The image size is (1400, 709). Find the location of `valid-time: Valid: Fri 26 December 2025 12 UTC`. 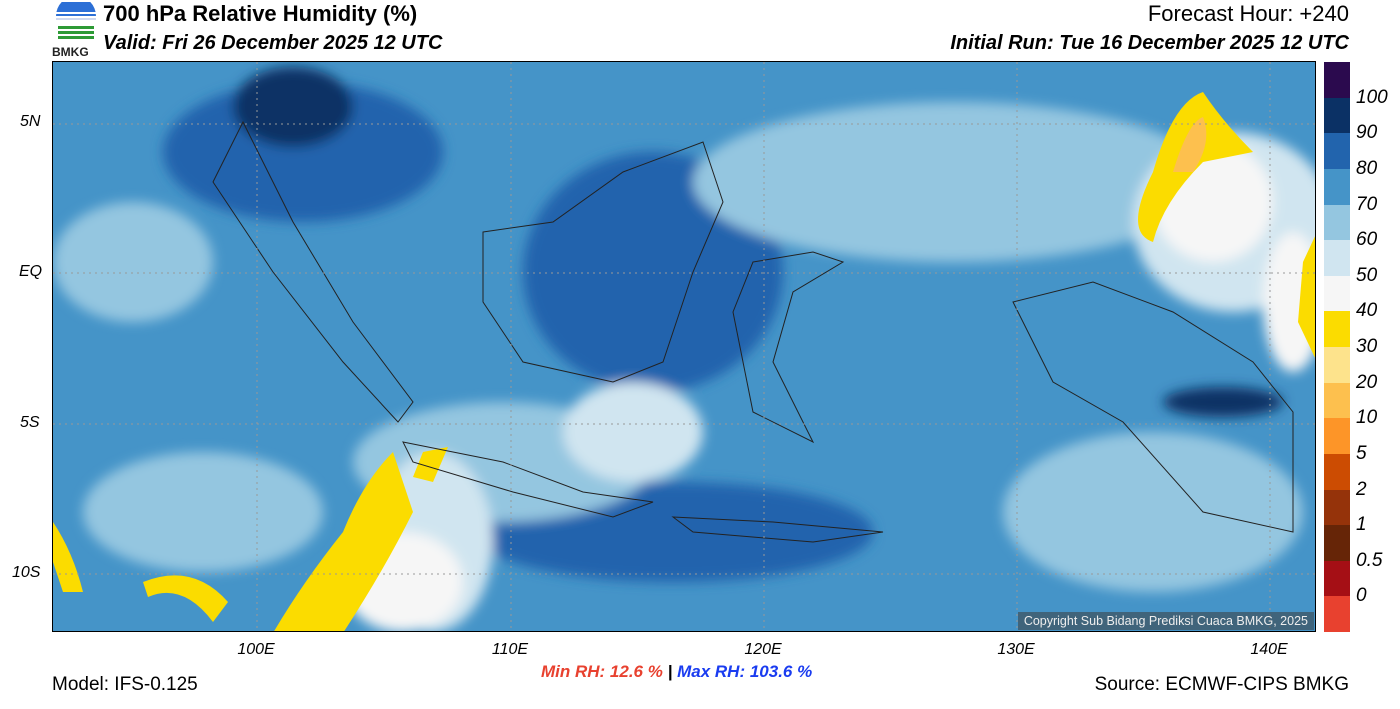

valid-time: Valid: Fri 26 December 2025 12 UTC is located at coordinates (273, 43).